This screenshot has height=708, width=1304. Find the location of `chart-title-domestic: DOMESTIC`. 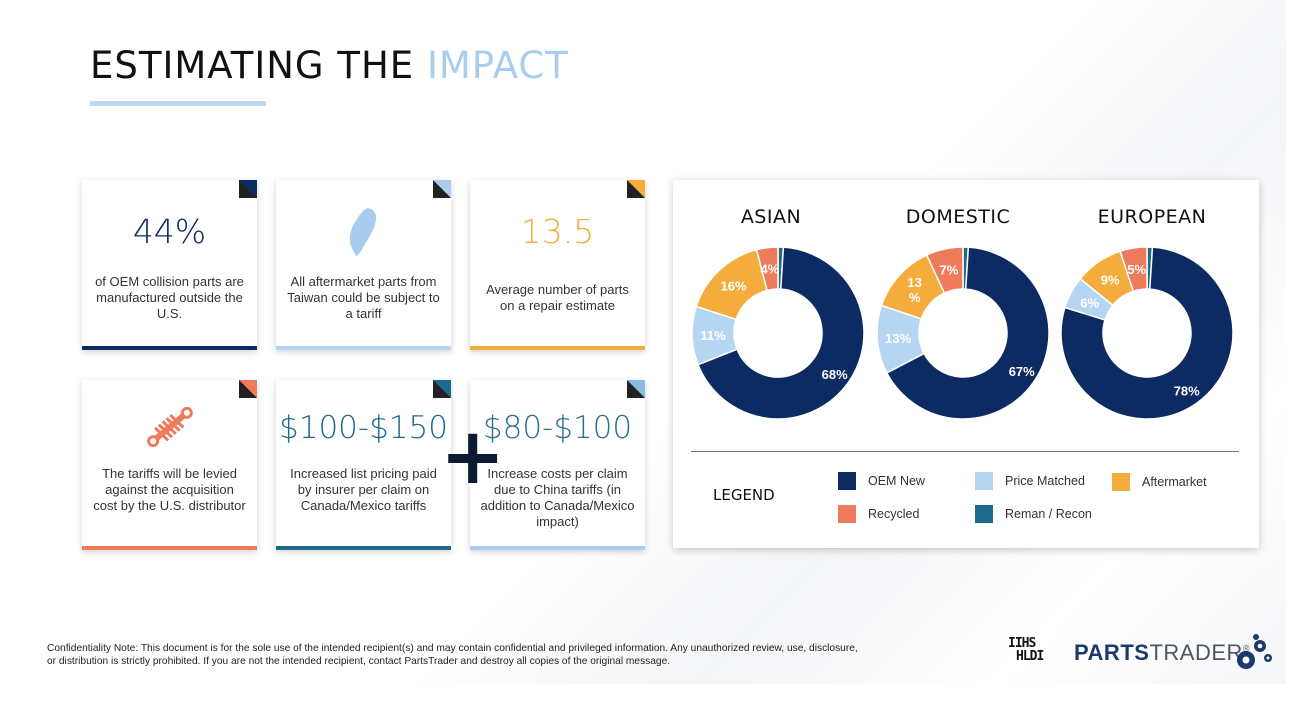

chart-title-domestic: DOMESTIC is located at coordinates (958, 217).